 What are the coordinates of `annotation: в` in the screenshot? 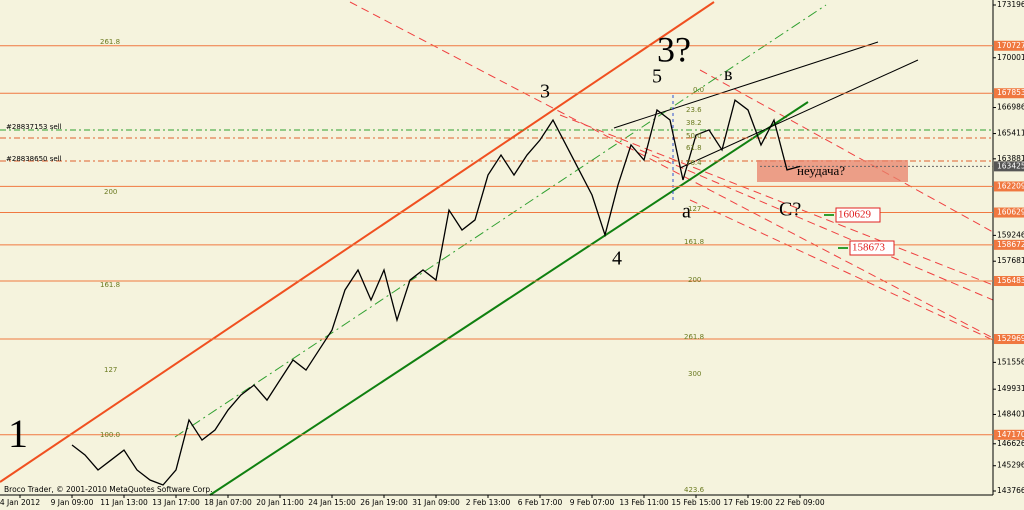 It's located at (728, 74).